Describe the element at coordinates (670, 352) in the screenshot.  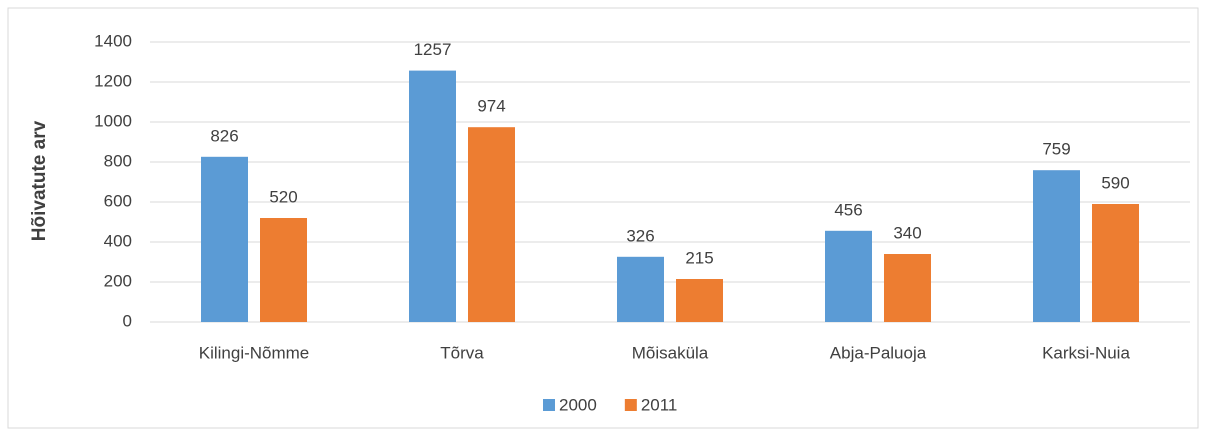
I see `x-tick-label: Mõisaküla` at that location.